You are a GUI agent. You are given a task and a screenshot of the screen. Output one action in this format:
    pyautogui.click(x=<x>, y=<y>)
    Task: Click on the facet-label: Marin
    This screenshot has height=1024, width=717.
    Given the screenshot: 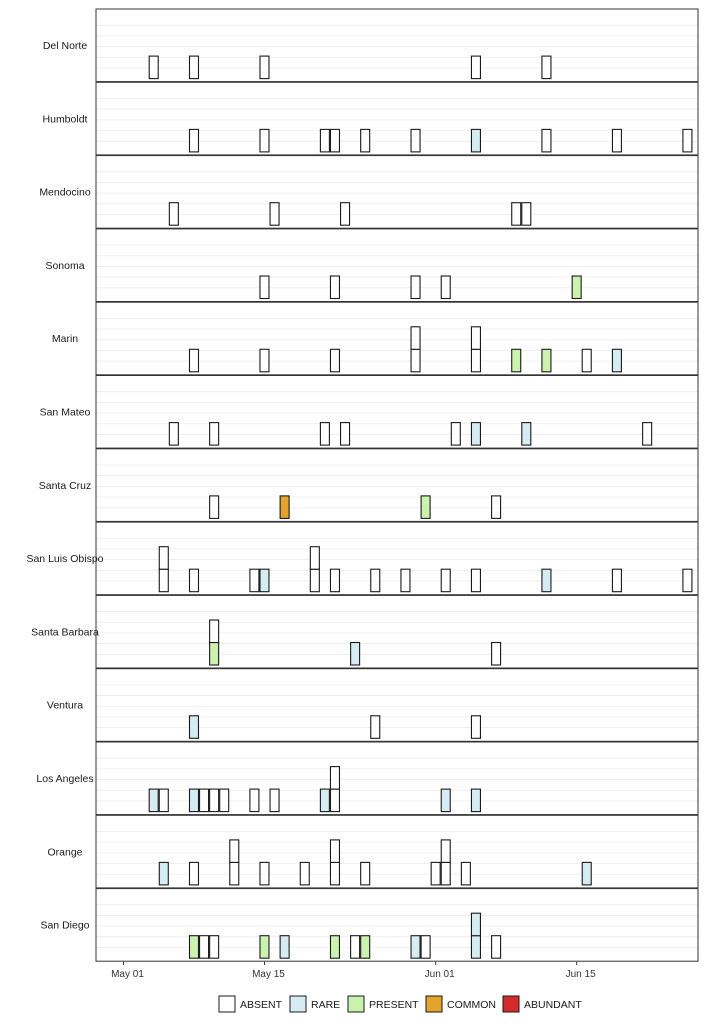 What is the action you would take?
    pyautogui.click(x=65, y=339)
    